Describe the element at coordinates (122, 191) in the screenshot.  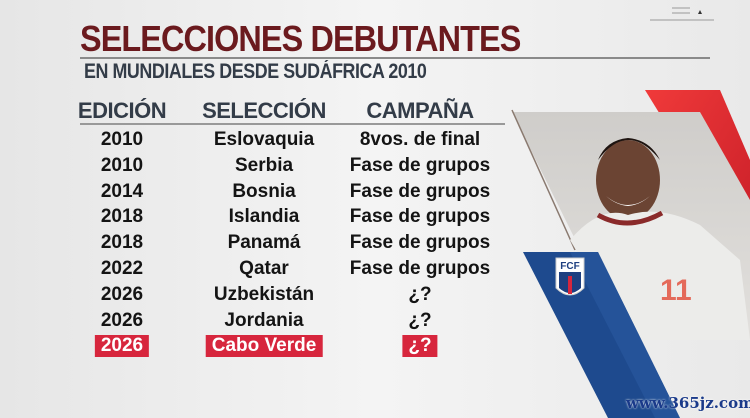
I see `cell-edition: 2014` at that location.